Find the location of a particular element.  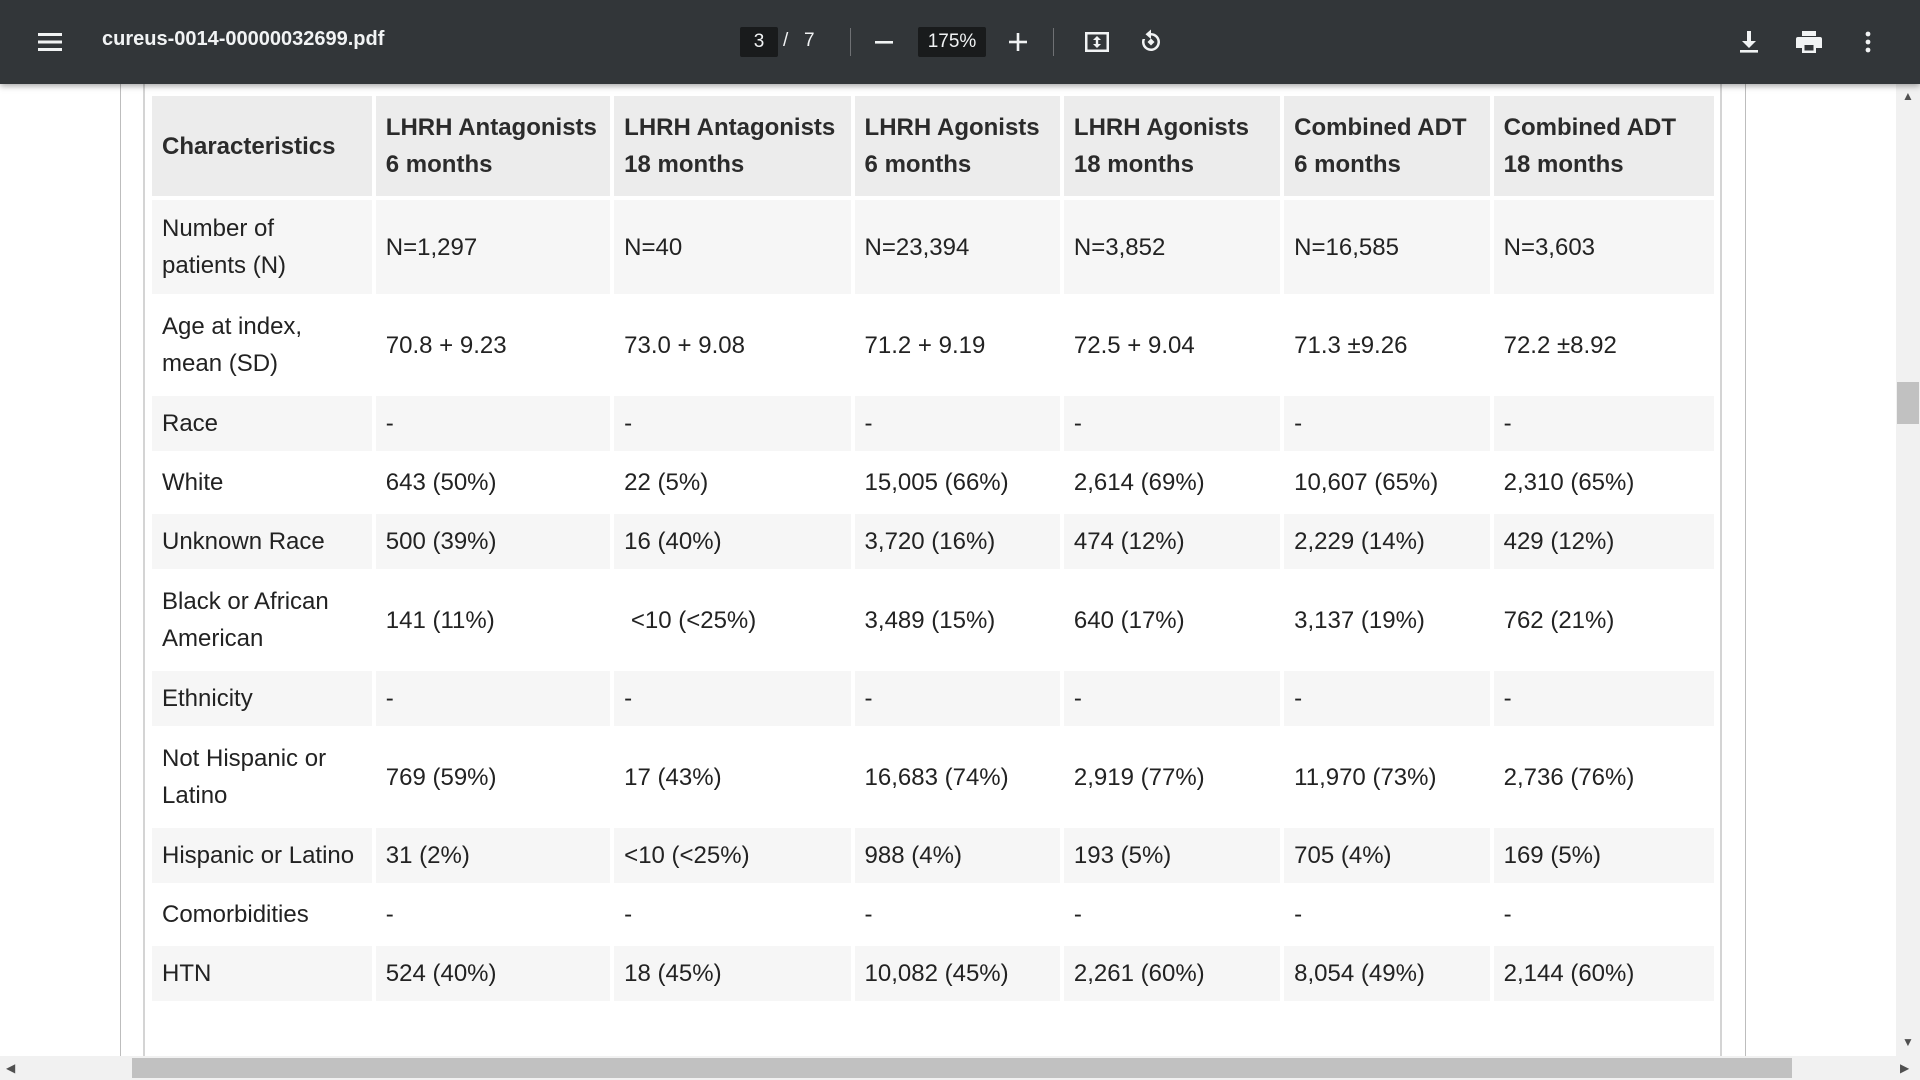

table-cell: 705 (4%) is located at coordinates (1387, 855).